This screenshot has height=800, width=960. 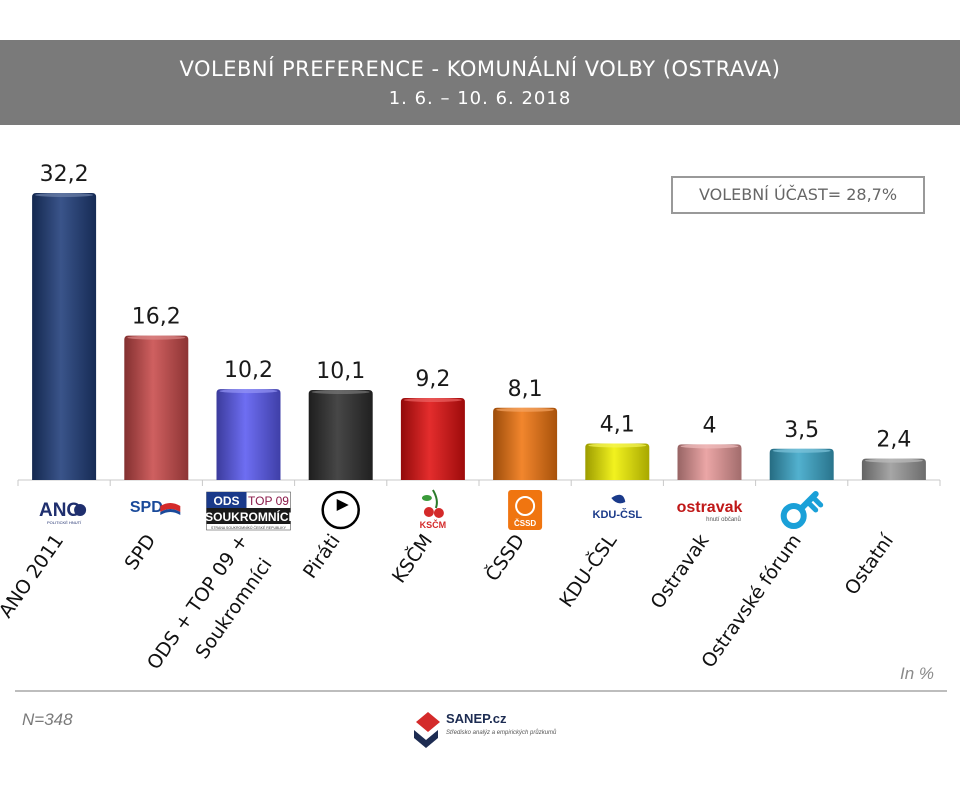 What do you see at coordinates (525, 389) in the screenshot?
I see `bar-value-label: 8,1` at bounding box center [525, 389].